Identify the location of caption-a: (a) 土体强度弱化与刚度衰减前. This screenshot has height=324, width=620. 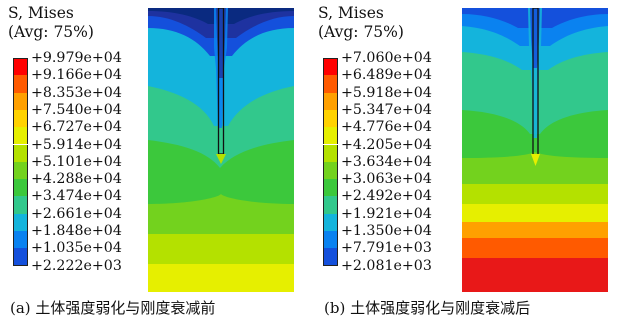
(113, 308).